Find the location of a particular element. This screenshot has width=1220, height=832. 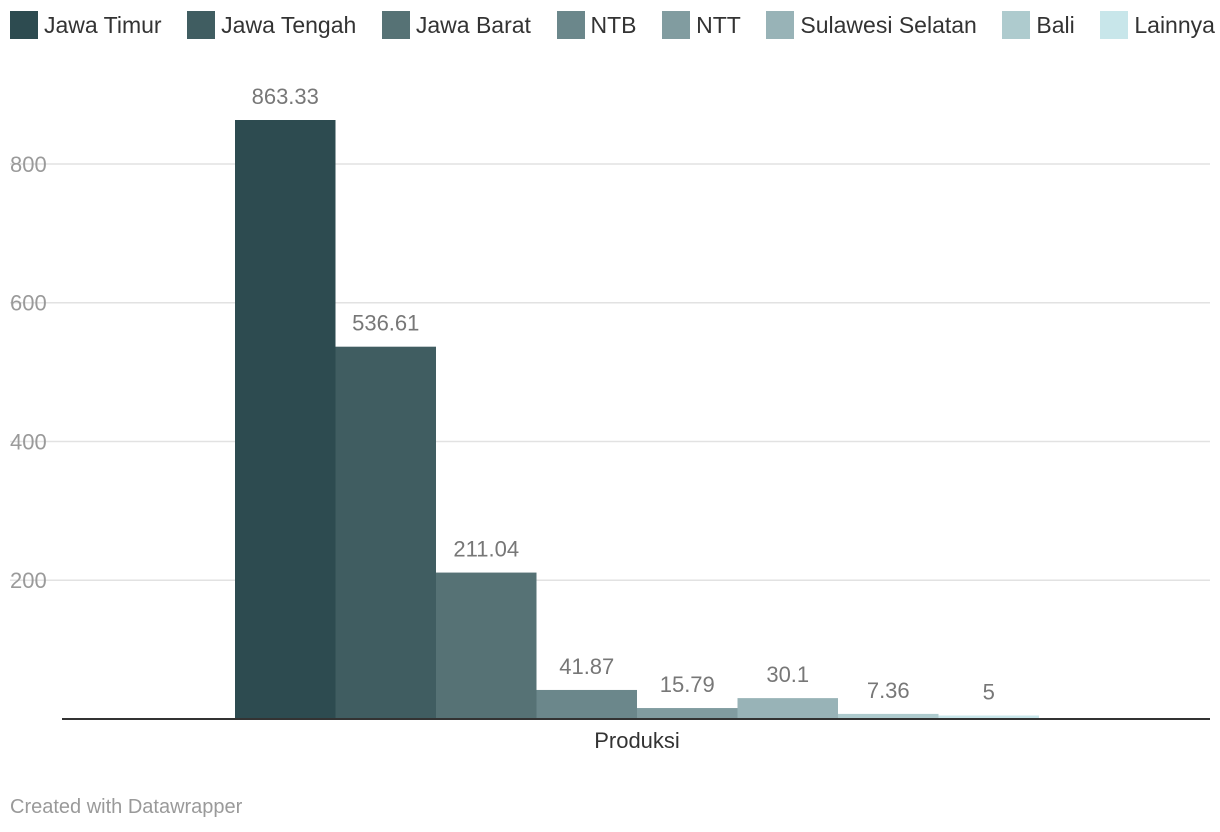

legend-label: NTT is located at coordinates (718, 24).